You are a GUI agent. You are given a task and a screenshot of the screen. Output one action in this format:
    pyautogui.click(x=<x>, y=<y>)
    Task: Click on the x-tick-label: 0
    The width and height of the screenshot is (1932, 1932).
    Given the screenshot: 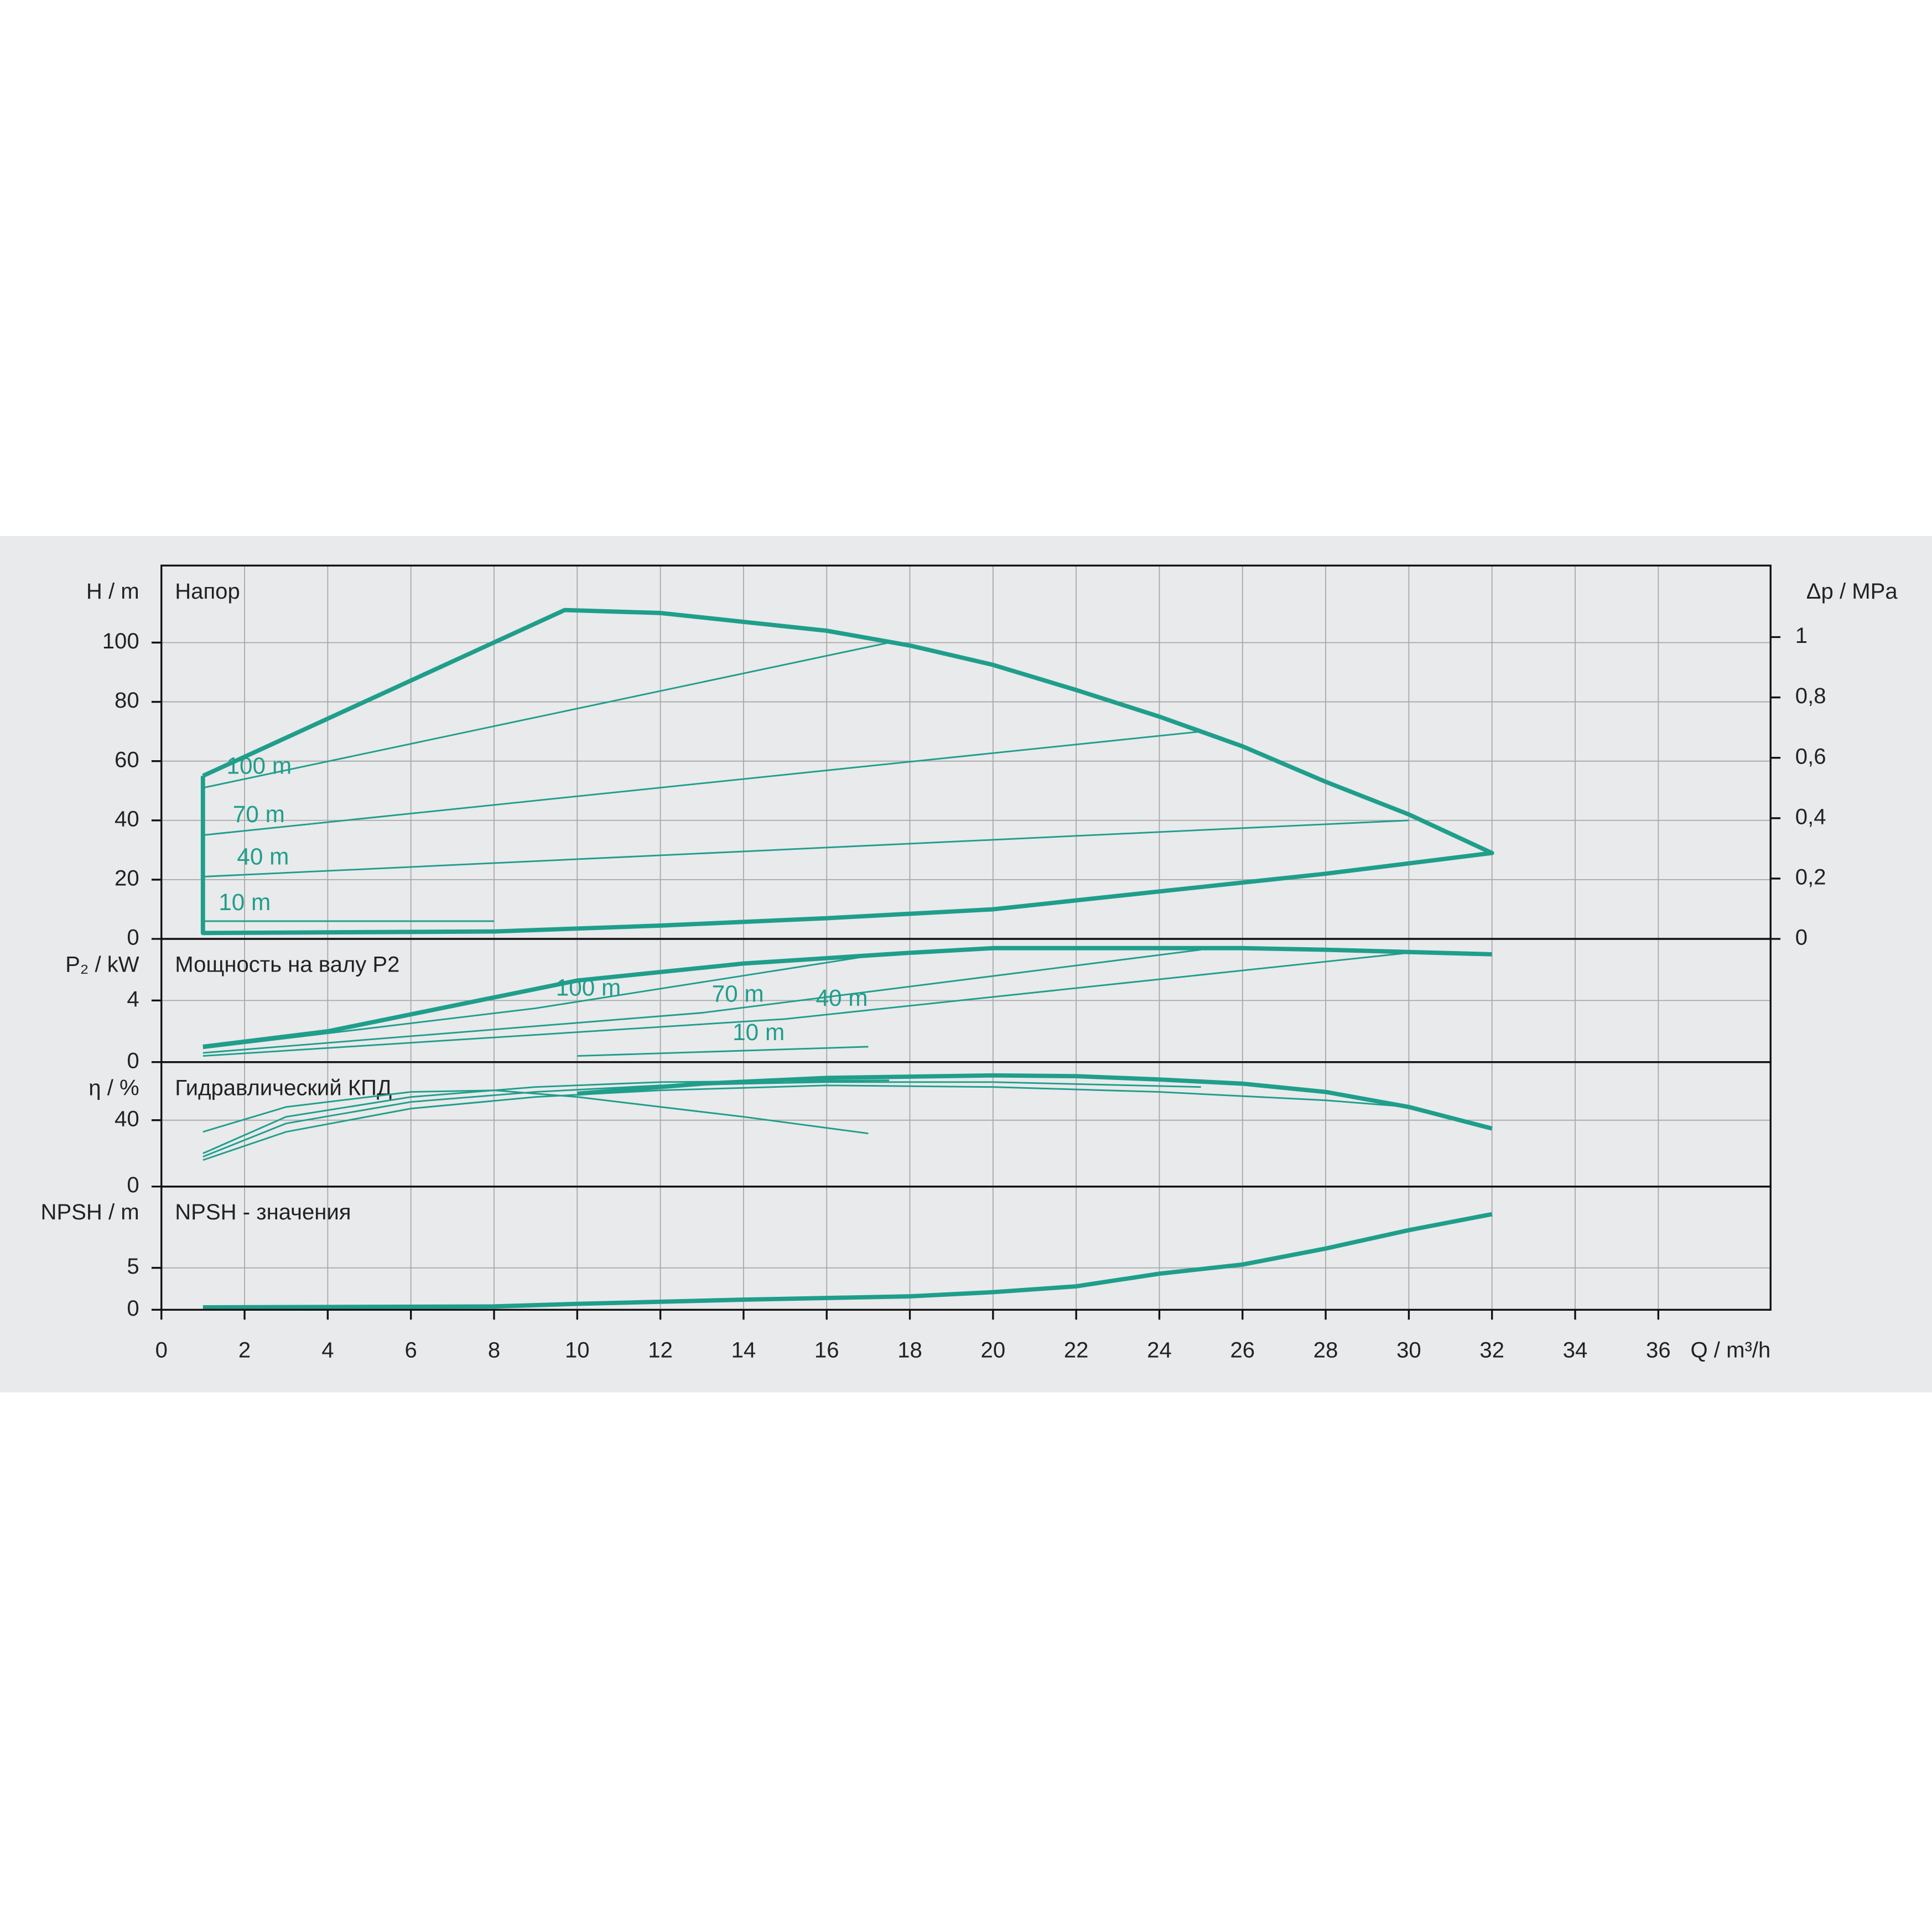 What is the action you would take?
    pyautogui.click(x=162, y=1350)
    